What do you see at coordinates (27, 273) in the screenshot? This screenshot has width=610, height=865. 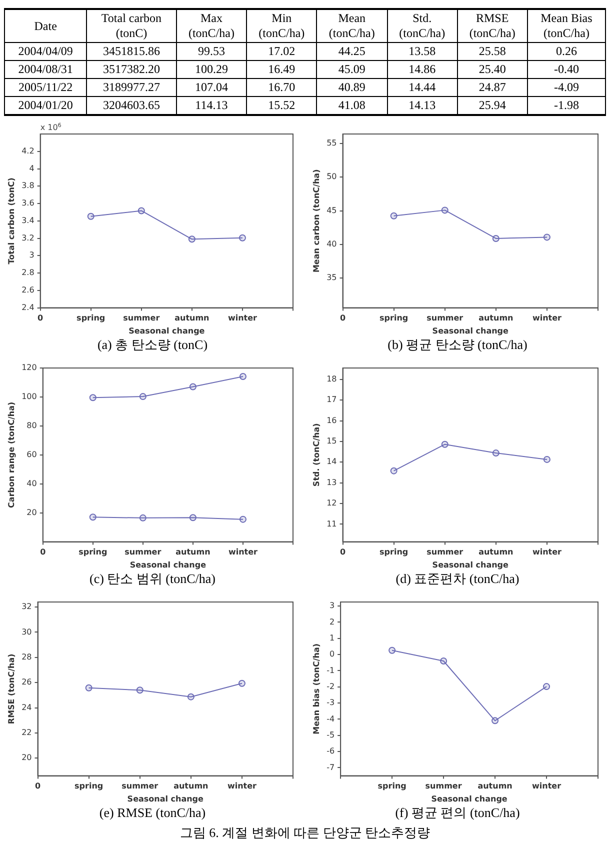 I see `y-tick-label: 2.8` at bounding box center [27, 273].